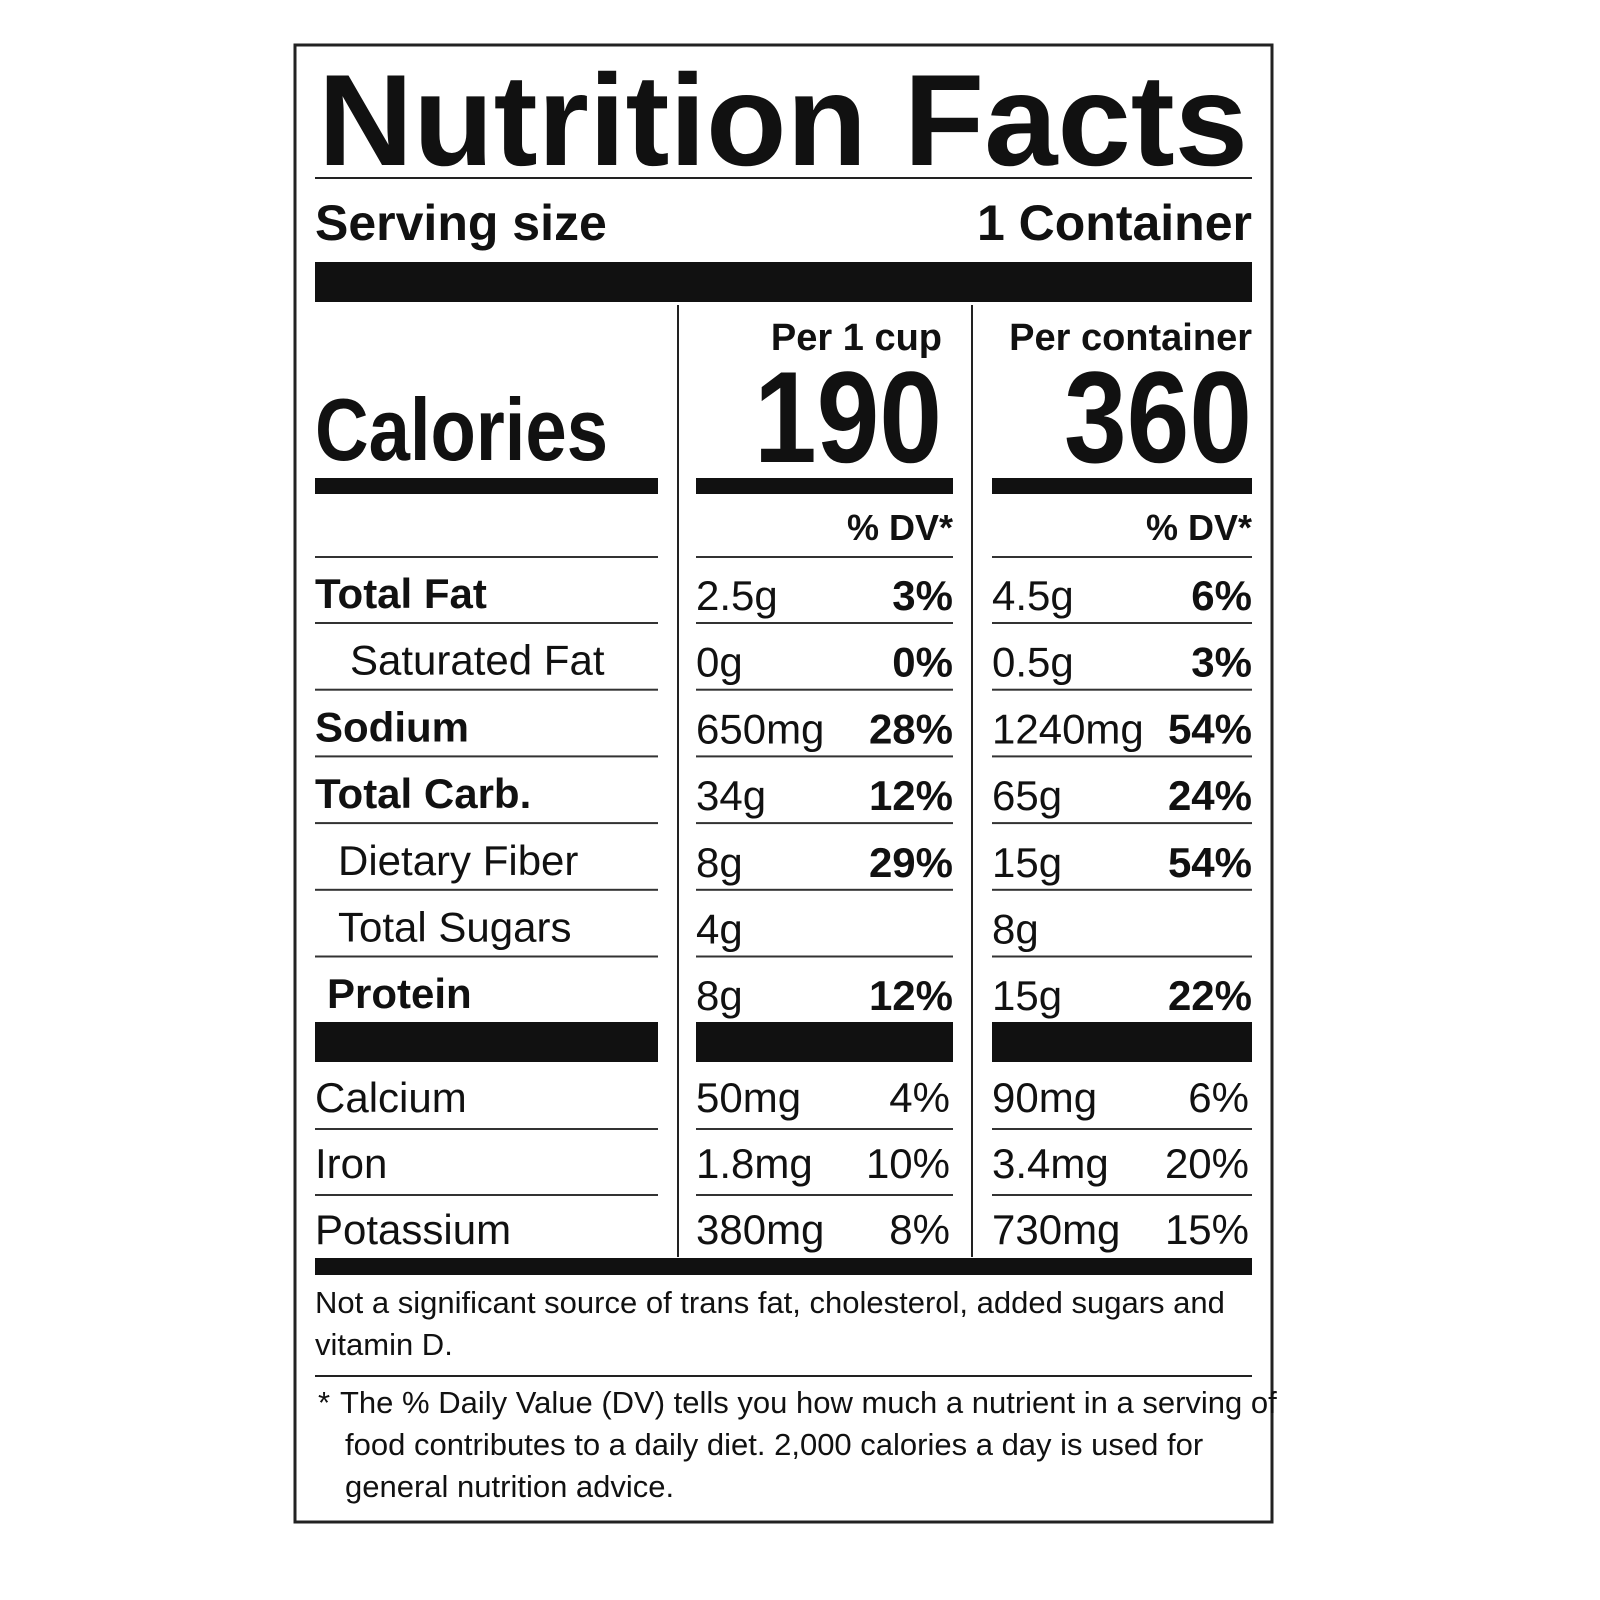 This screenshot has height=1600, width=1600. What do you see at coordinates (731, 795) in the screenshot?
I see `amount: 34g` at bounding box center [731, 795].